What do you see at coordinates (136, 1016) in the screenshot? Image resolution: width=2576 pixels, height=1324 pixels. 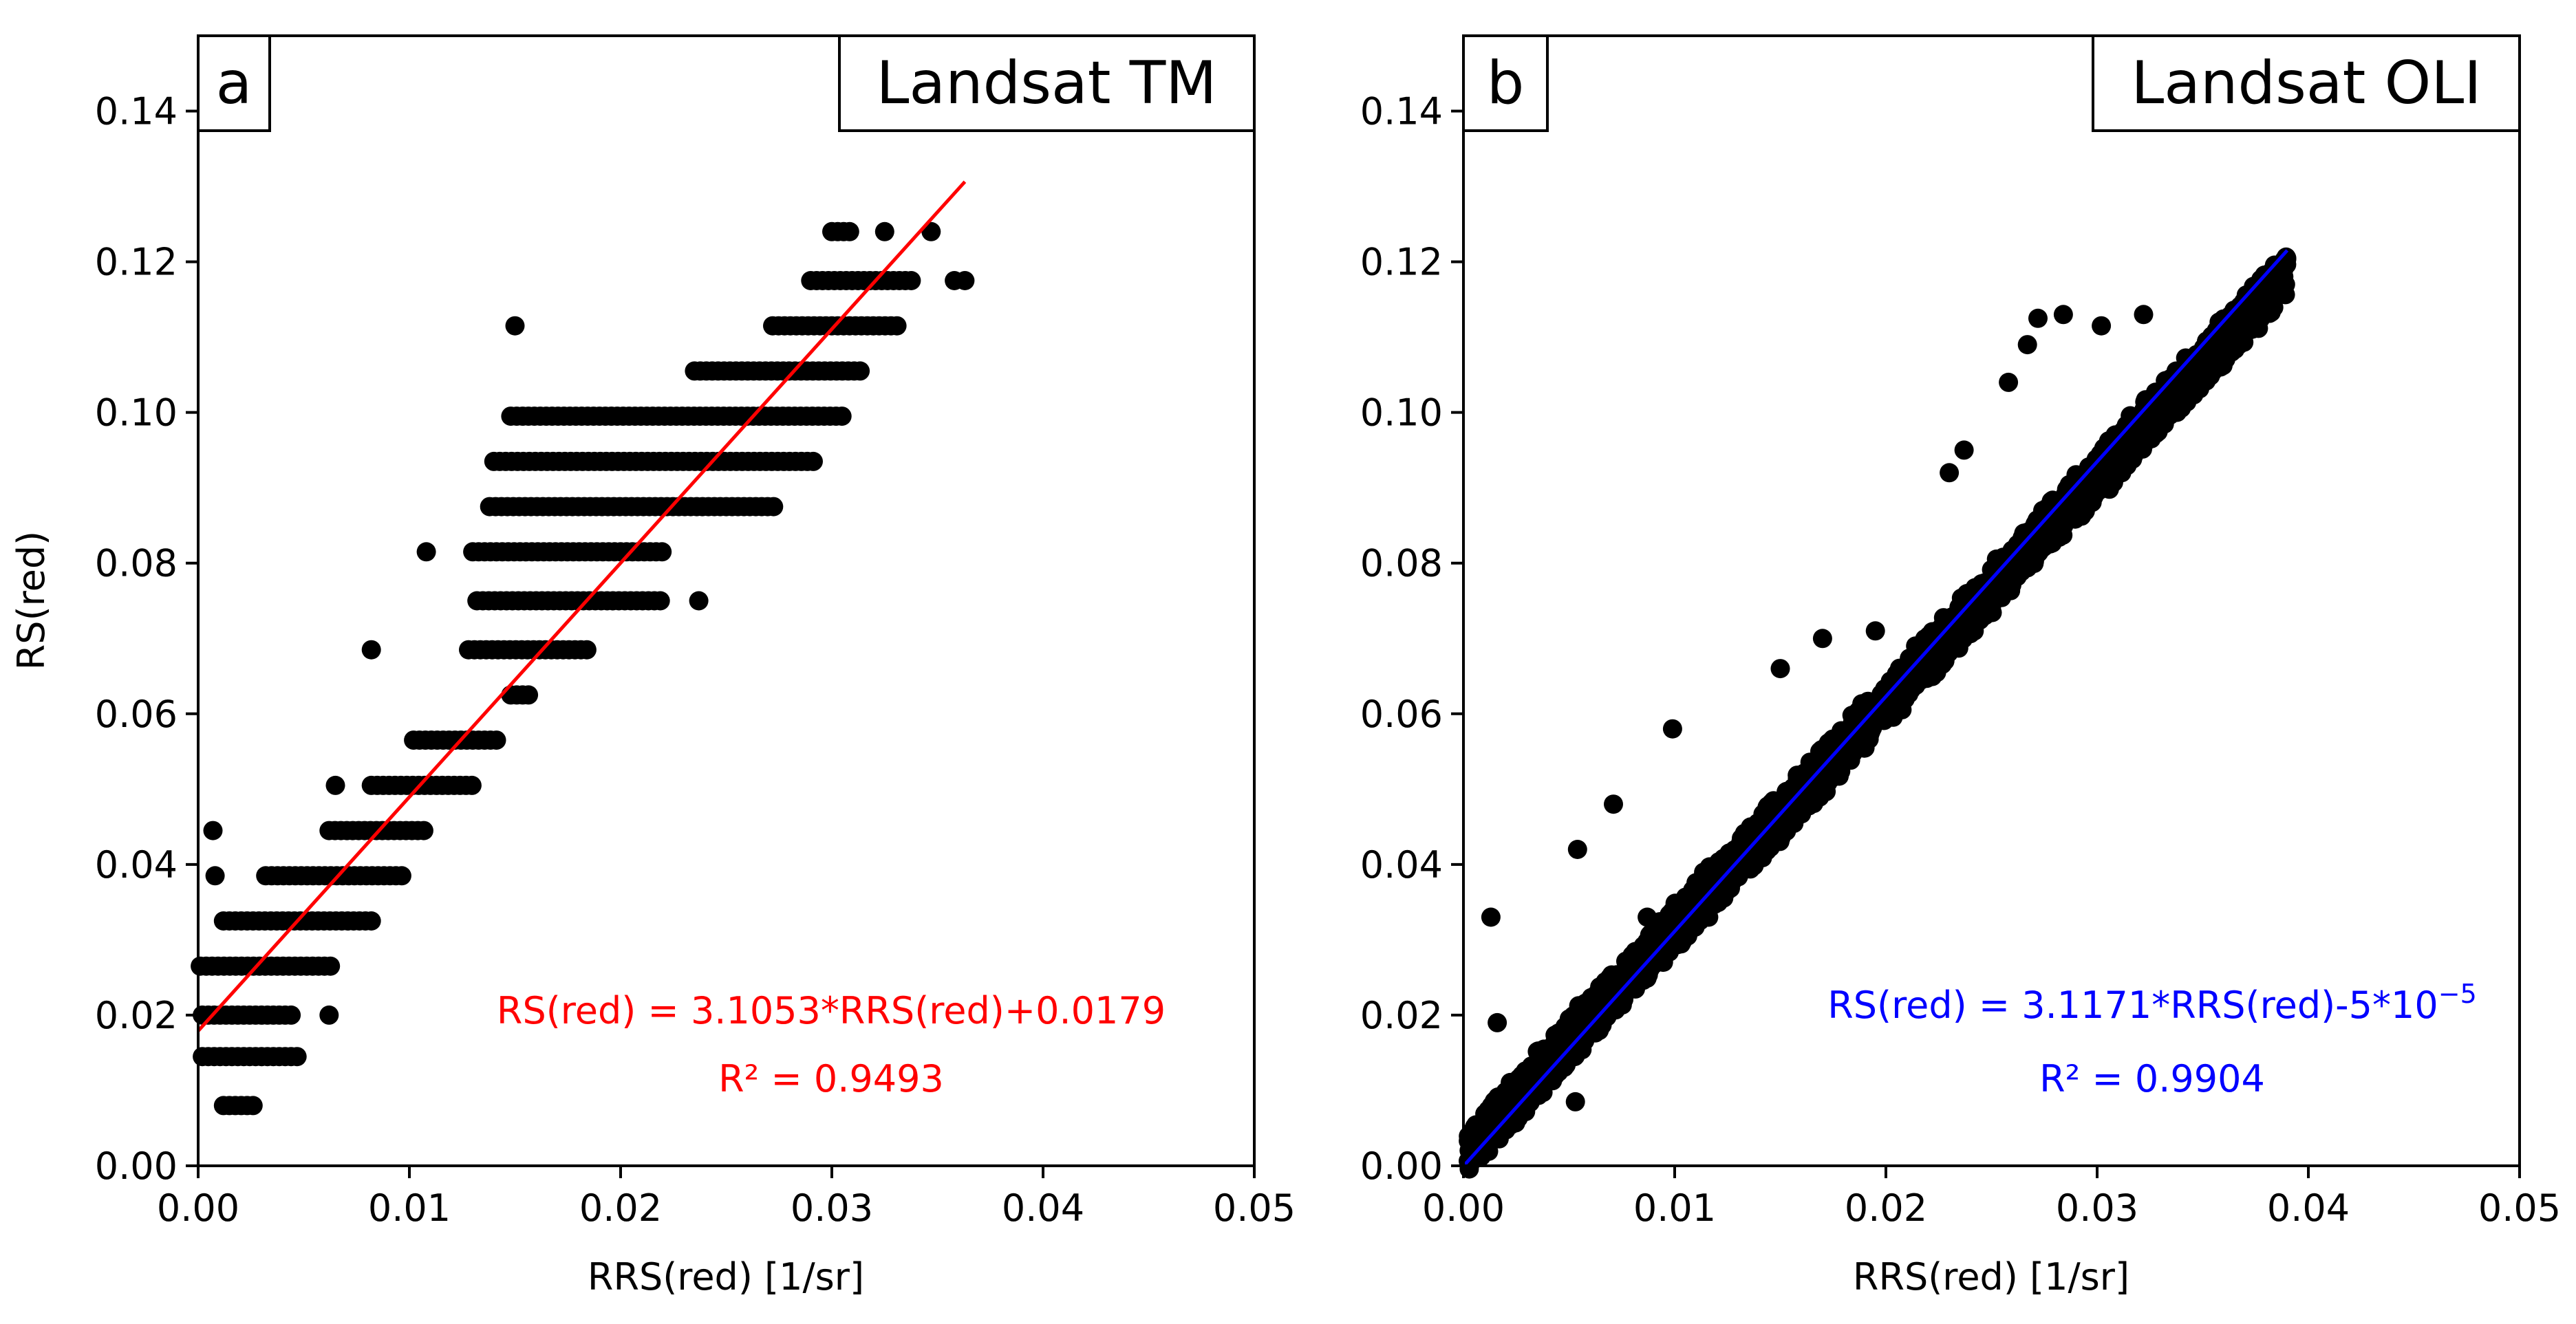 I see `y-tick-label: 0.02` at bounding box center [136, 1016].